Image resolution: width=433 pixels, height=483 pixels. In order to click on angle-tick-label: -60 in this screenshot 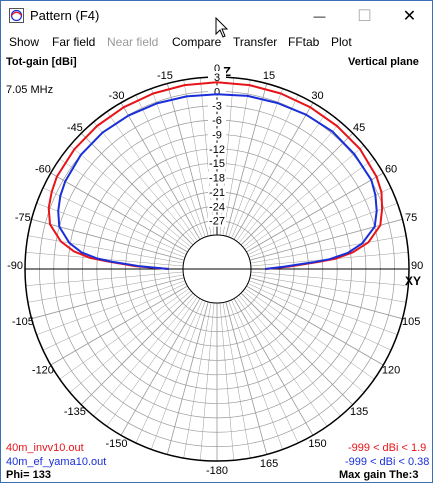, I will do `click(43, 170)`.